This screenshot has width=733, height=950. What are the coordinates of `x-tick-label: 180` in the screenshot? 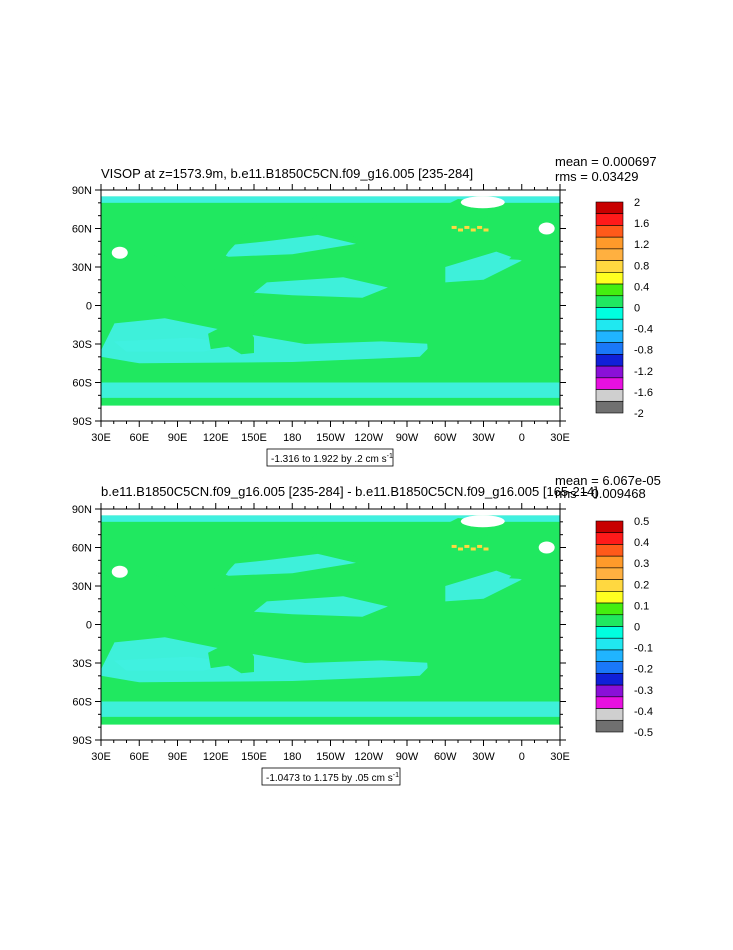 It's located at (292, 757).